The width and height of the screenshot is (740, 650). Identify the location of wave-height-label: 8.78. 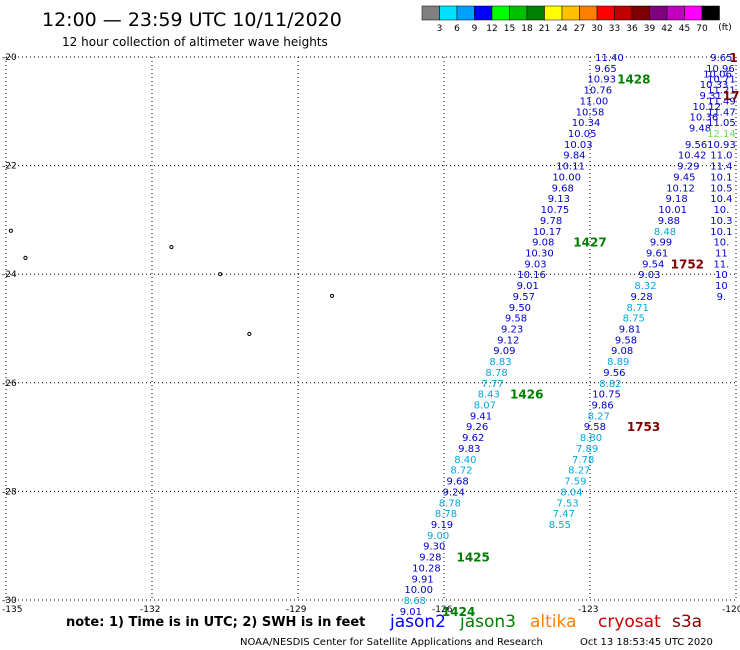
(496, 373).